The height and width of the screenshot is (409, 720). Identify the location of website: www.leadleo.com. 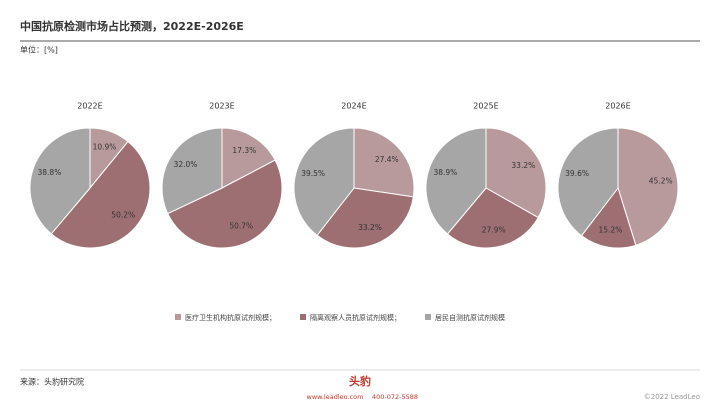
(335, 397).